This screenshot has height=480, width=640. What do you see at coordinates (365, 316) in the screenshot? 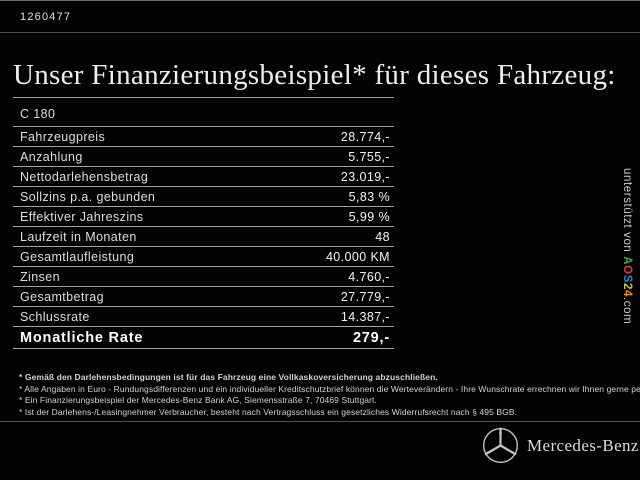
I see `row-value: 14.387,-` at bounding box center [365, 316].